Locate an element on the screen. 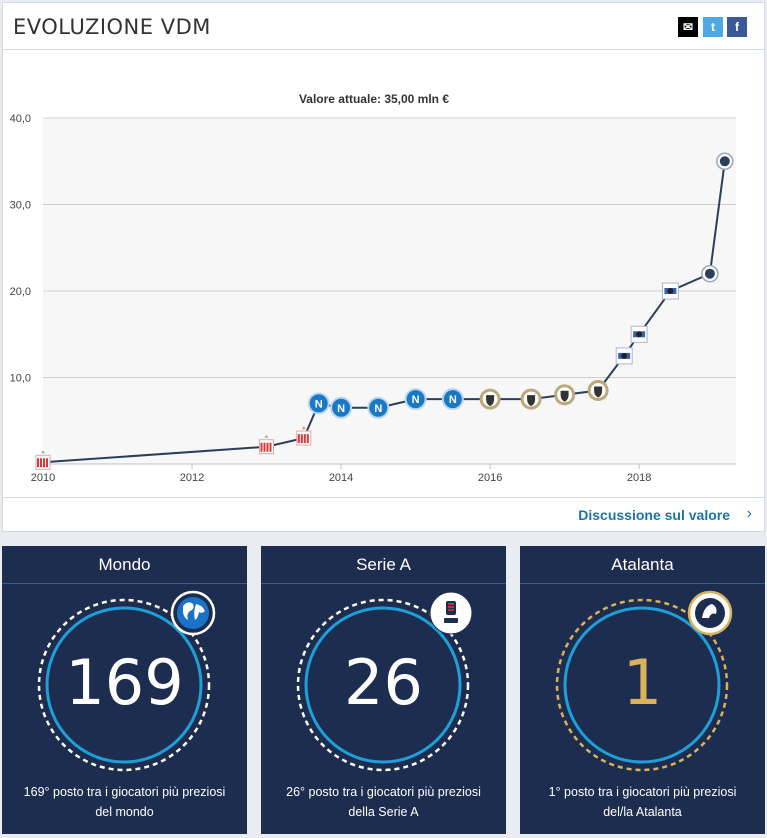 The width and height of the screenshot is (767, 838). x-tick-label: 2010 is located at coordinates (43, 478).